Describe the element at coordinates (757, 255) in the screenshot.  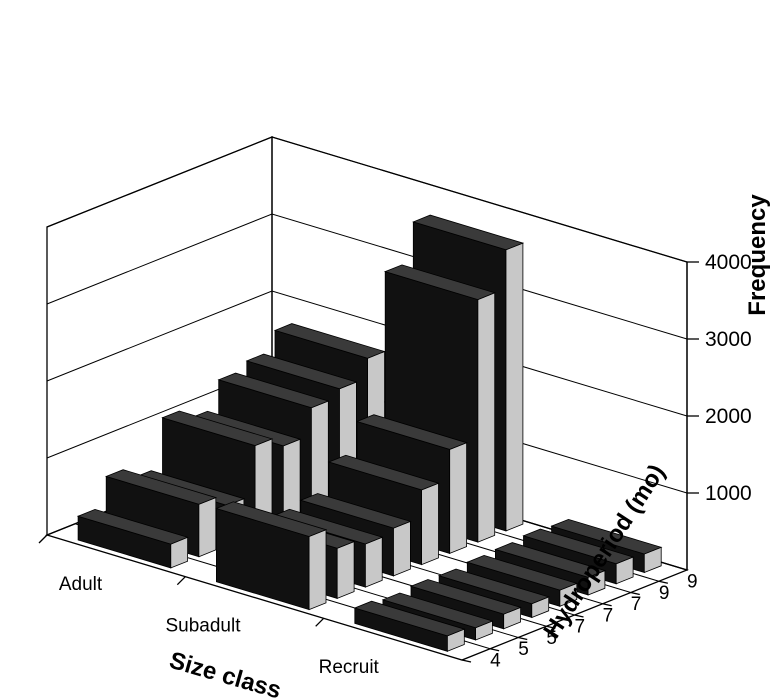
I see `value-axis-title: Frequency` at that location.